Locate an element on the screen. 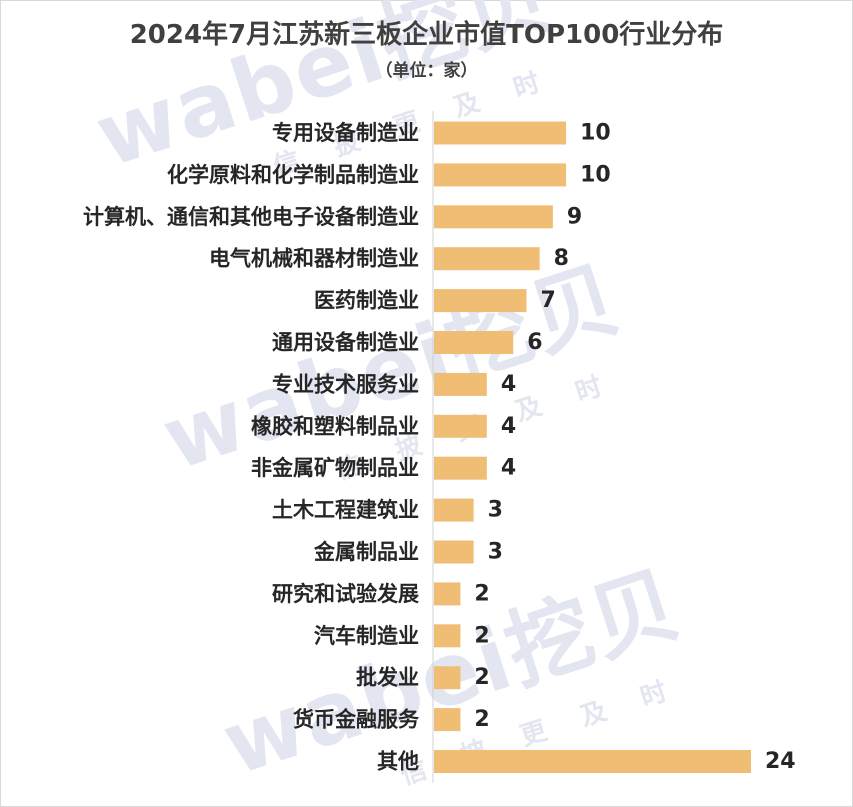 The width and height of the screenshot is (853, 807). category-label: 专用设备制造业 is located at coordinates (345, 133).